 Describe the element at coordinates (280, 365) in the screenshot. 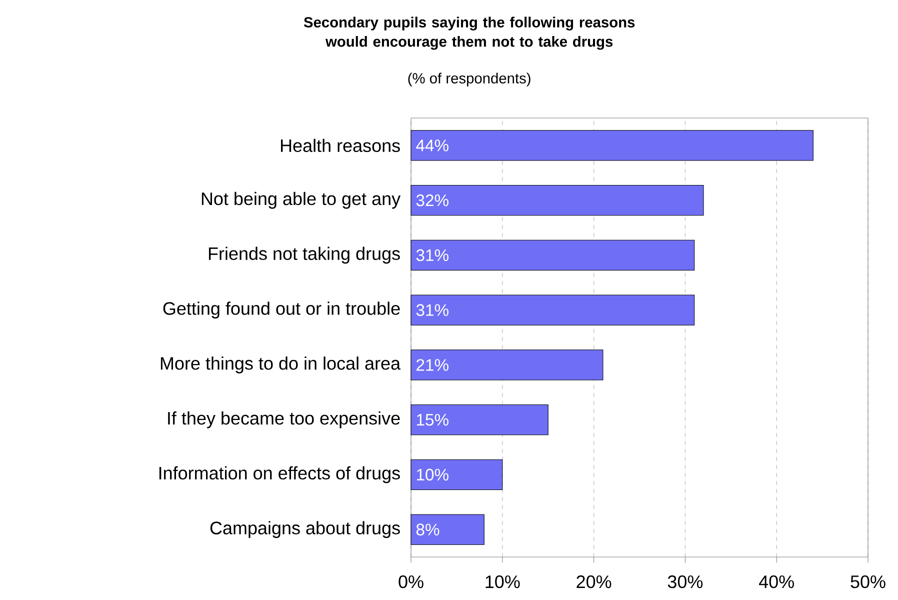

I see `y-tick-label: More things to do in local area` at that location.